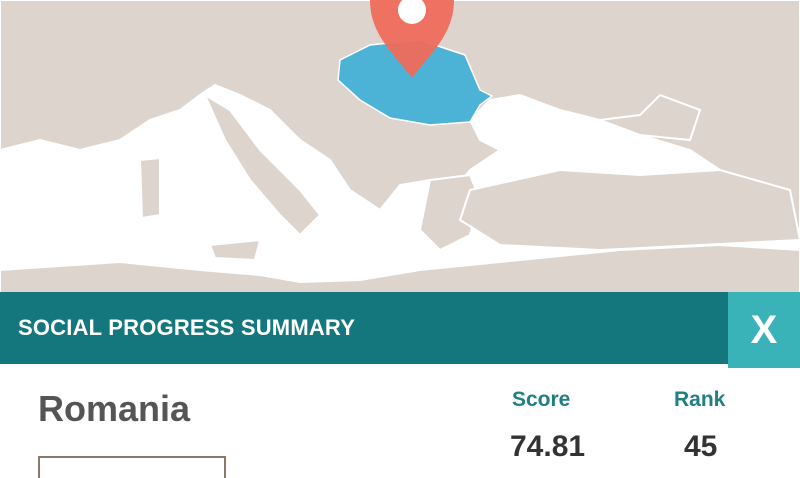  Describe the element at coordinates (400, 269) in the screenshot. I see `africa-land` at that location.